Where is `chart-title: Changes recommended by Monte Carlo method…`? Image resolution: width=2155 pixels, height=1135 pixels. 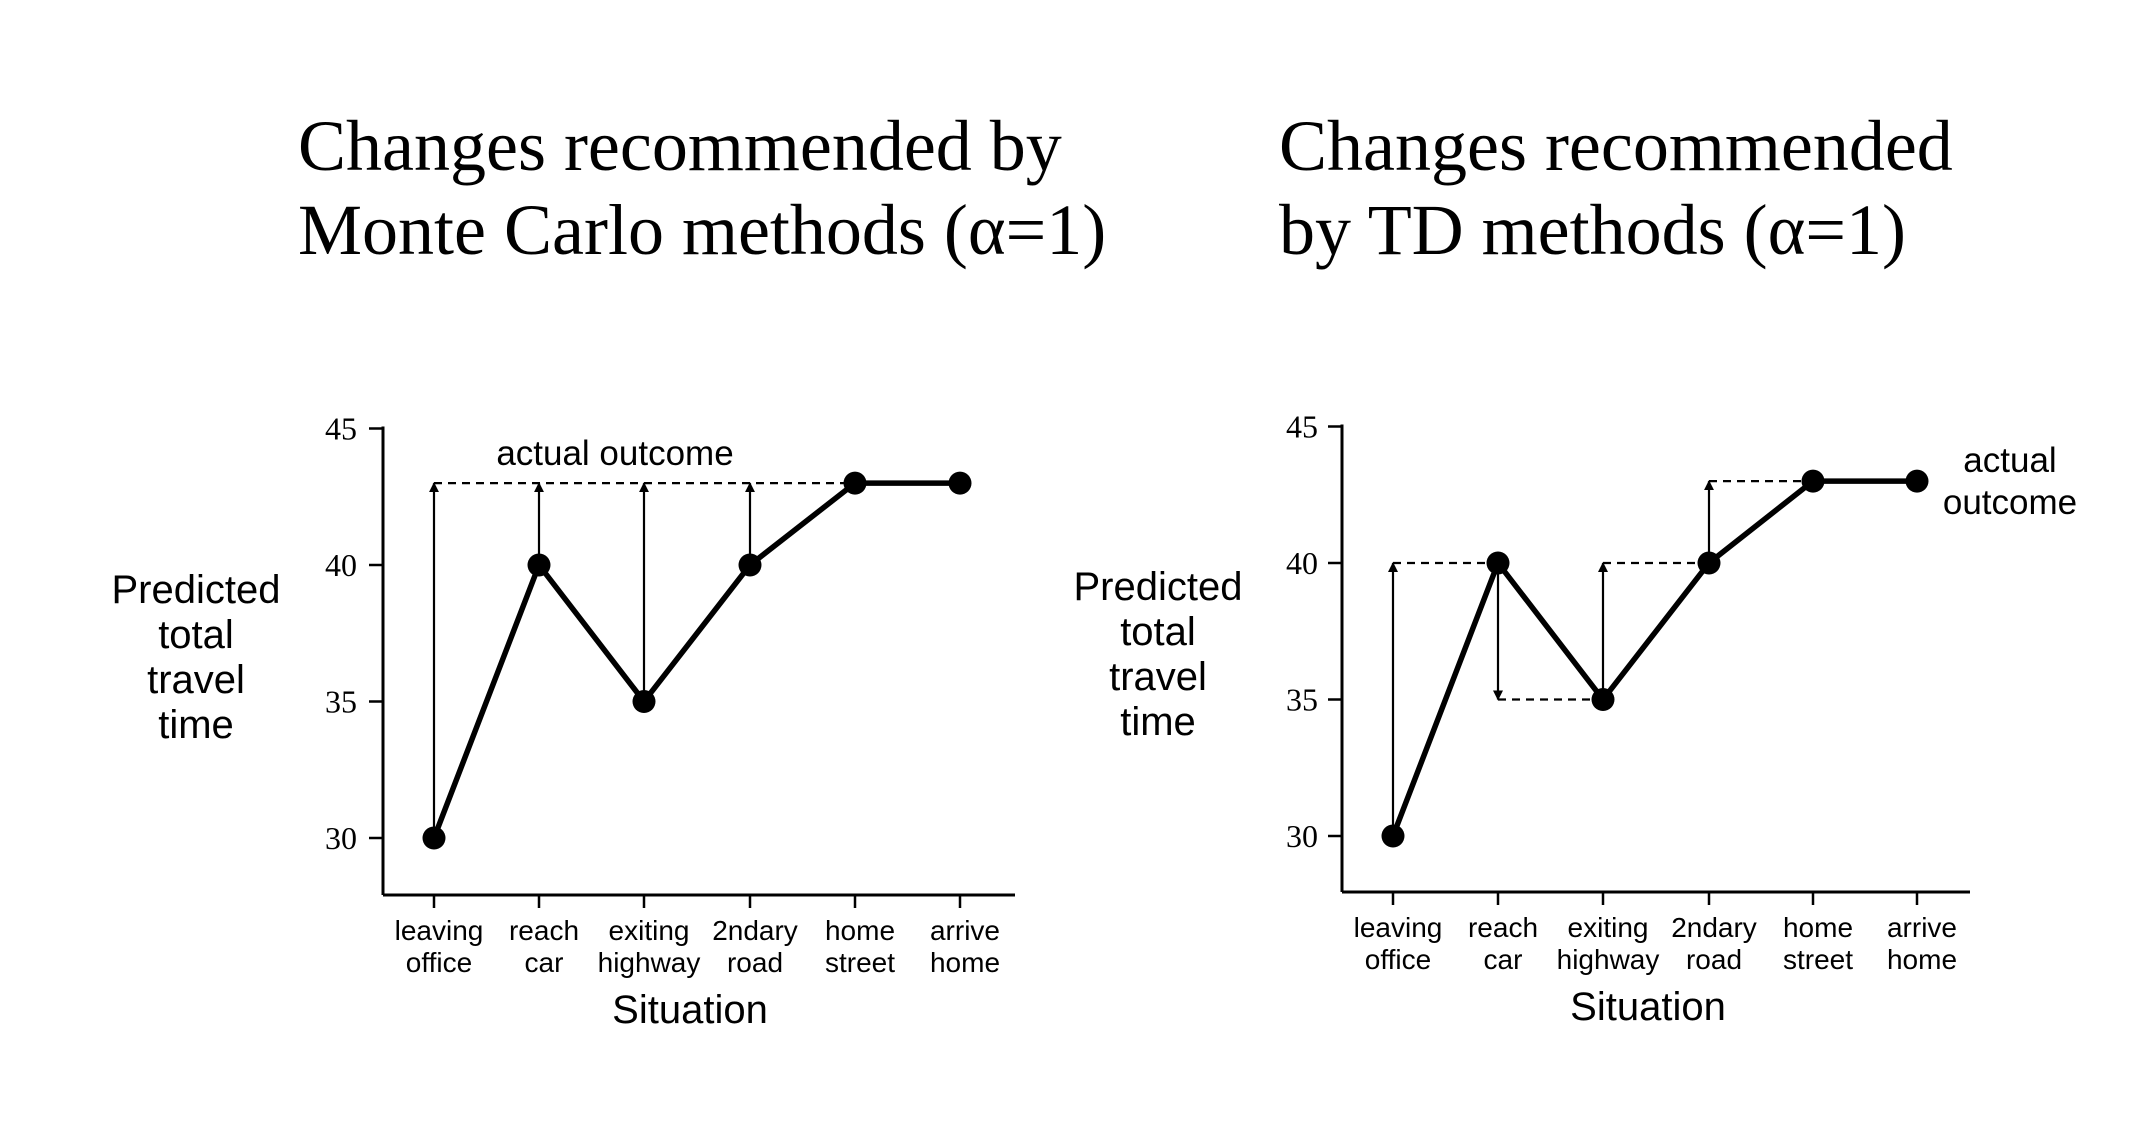
chart-title: Changes recommended by Monte Carlo method… is located at coordinates (702, 188).